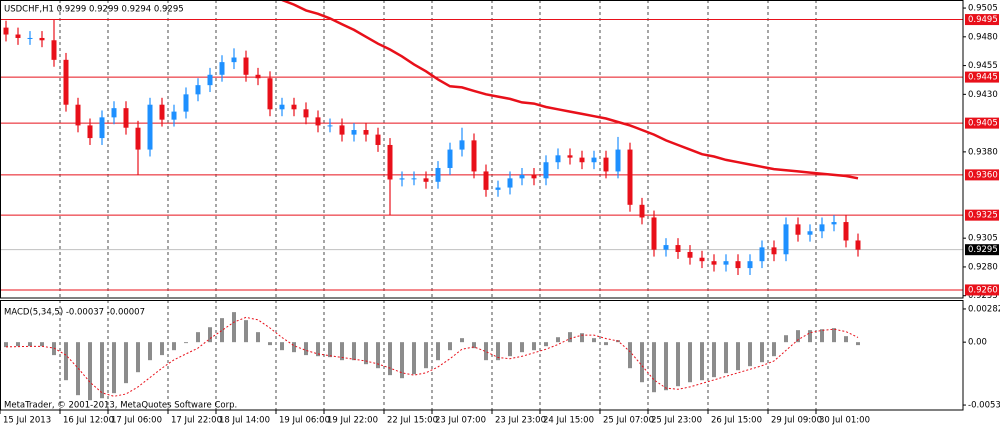  What do you see at coordinates (460, 421) in the screenshot?
I see `x-tick-label: 23 Jul 07:00` at bounding box center [460, 421].